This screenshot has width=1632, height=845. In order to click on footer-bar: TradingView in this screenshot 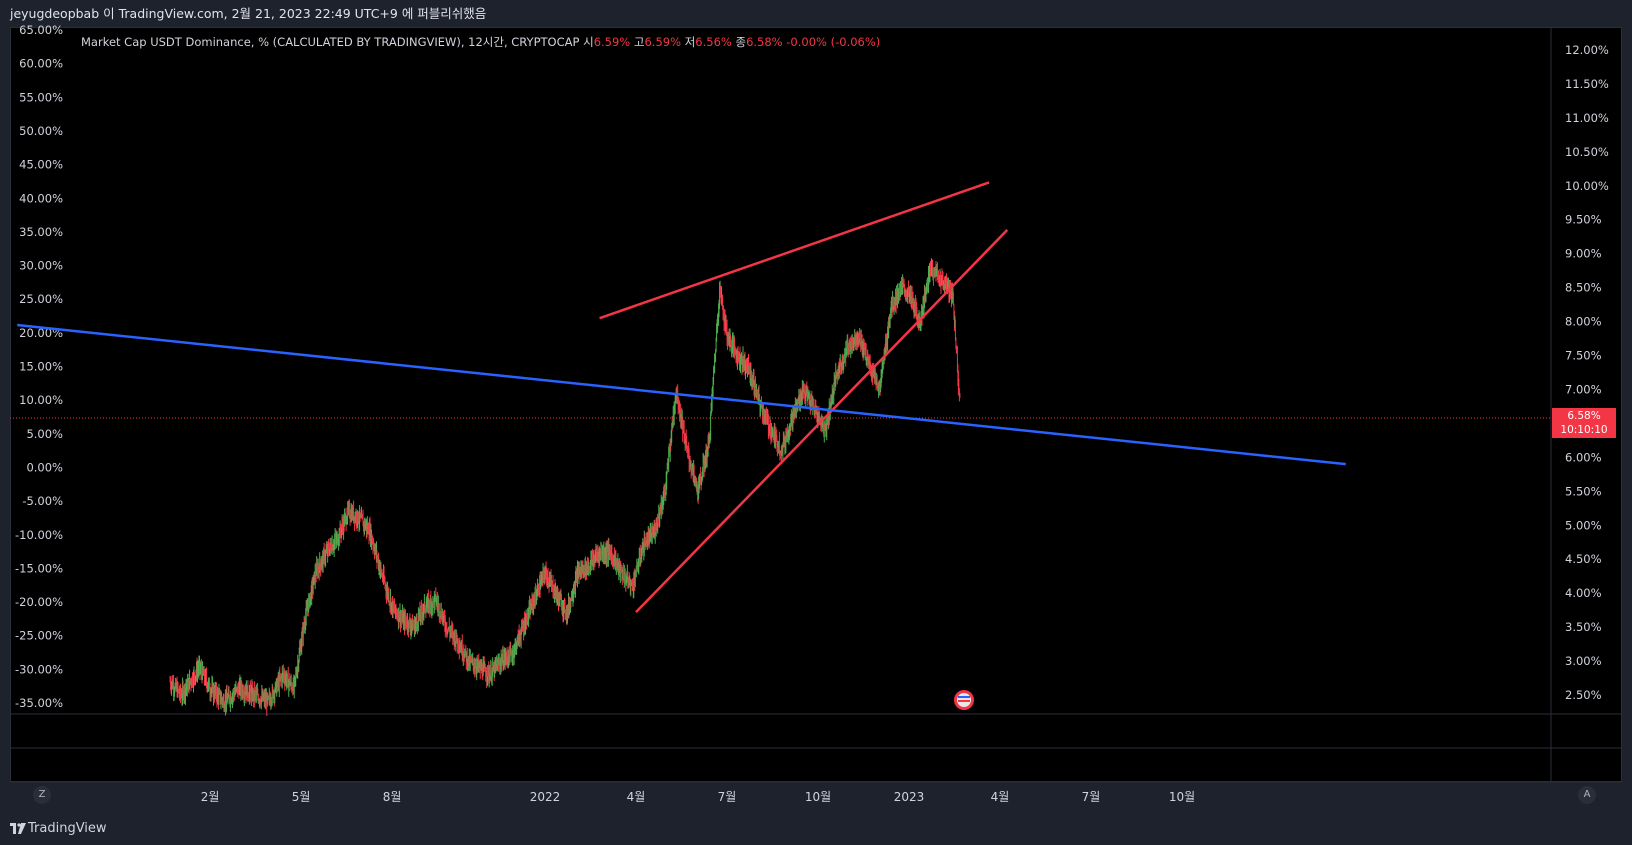, I will do `click(816, 828)`.